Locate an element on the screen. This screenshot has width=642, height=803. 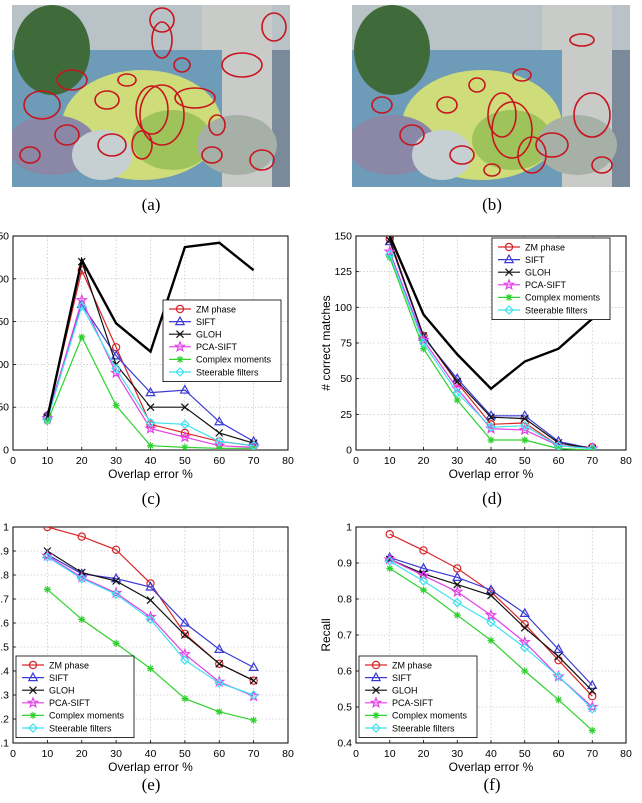
y-tick-label: .6 is located at coordinates (4, 624).